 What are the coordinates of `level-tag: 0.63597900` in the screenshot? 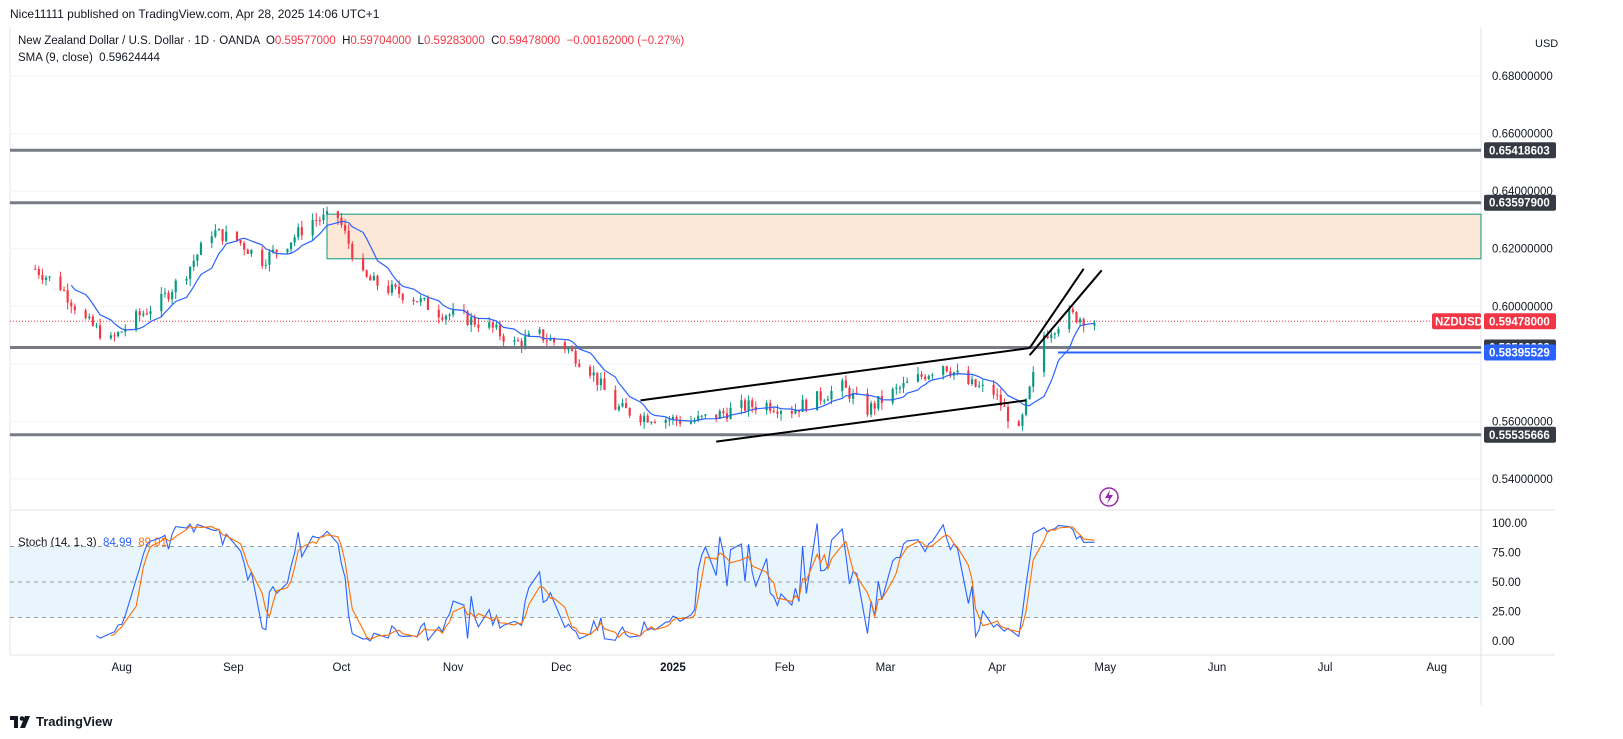 It's located at (1519, 204).